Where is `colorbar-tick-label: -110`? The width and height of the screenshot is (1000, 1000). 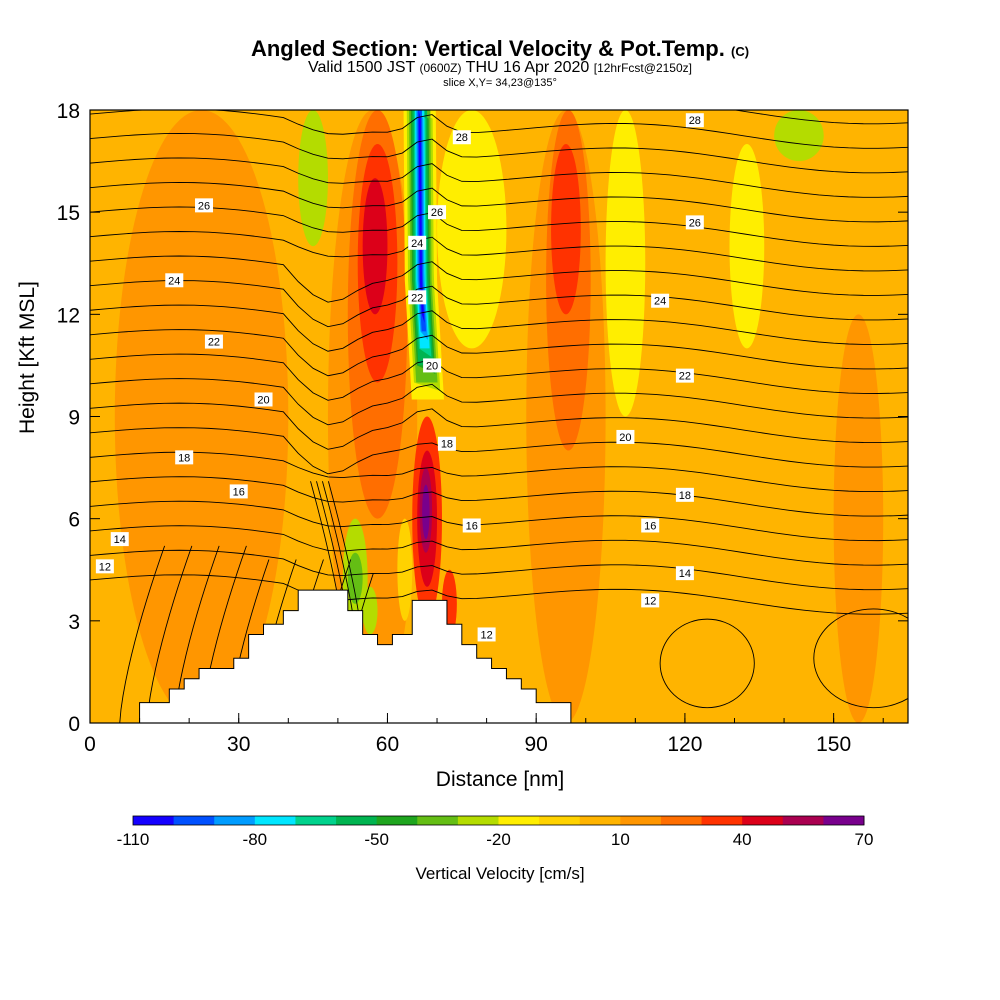 colorbar-tick-label: -110 is located at coordinates (133, 839).